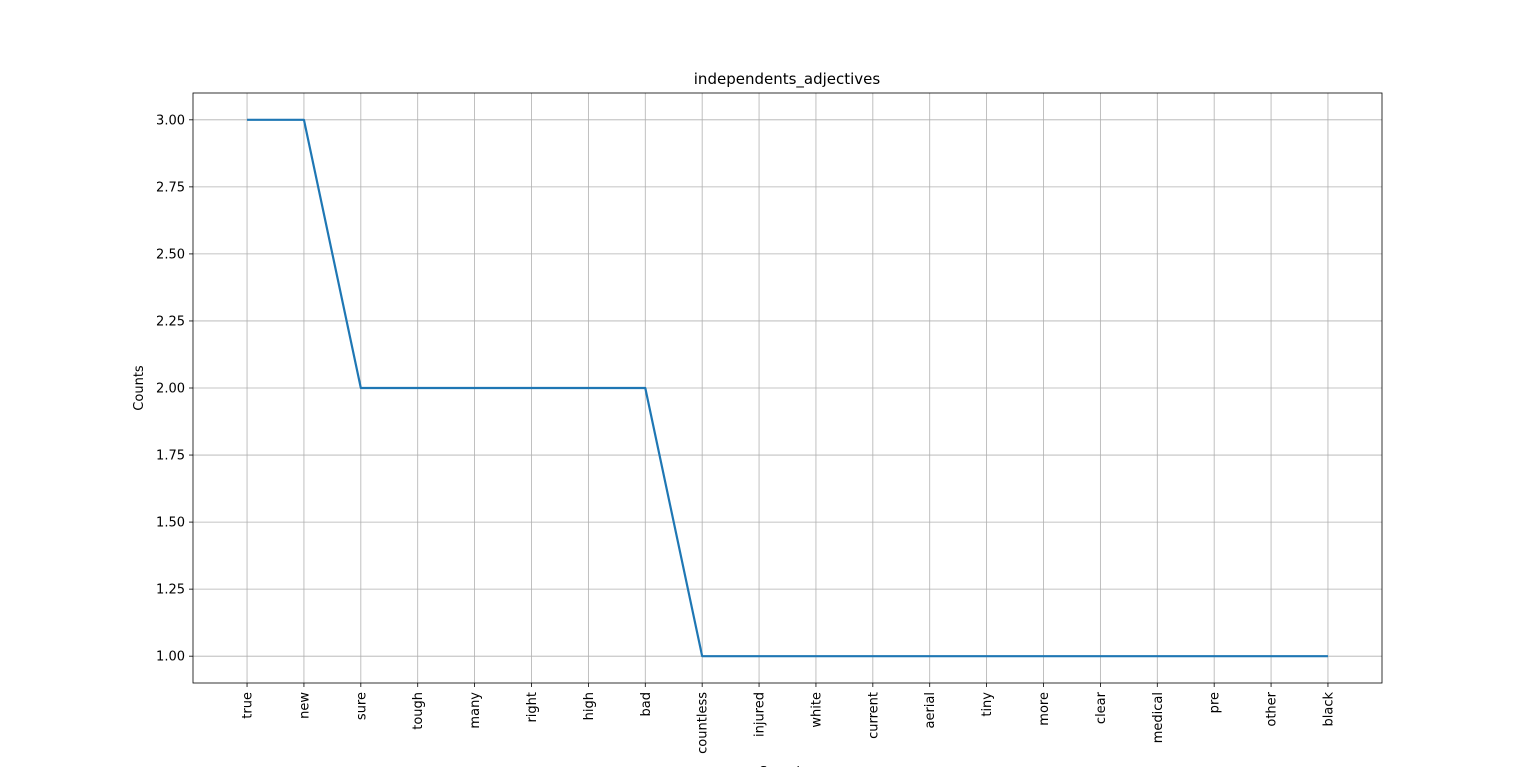 The width and height of the screenshot is (1536, 767). Describe the element at coordinates (170, 590) in the screenshot. I see `y-tick-label: 1.25` at that location.